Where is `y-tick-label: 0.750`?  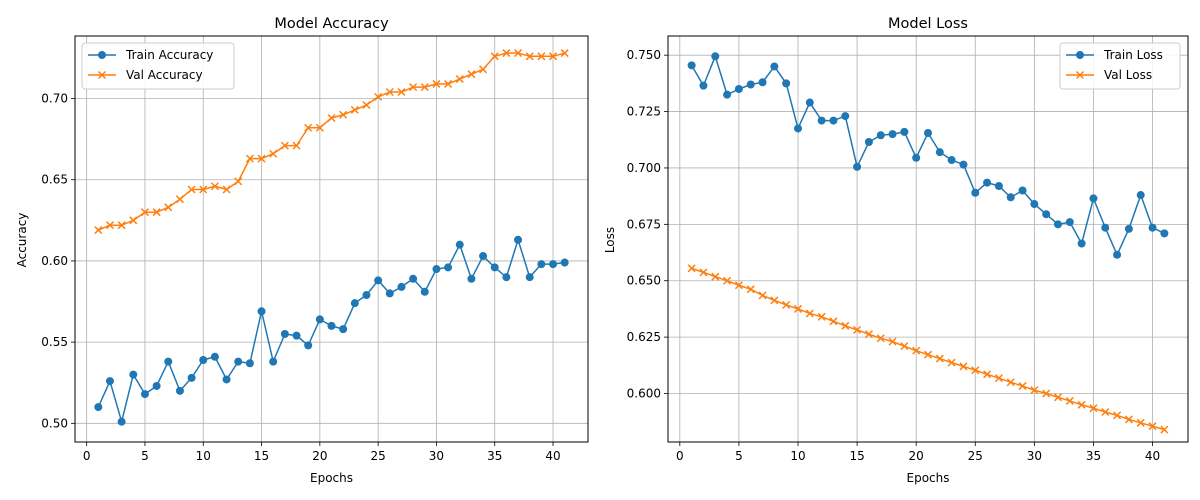
y-tick-label: 0.750 is located at coordinates (644, 55).